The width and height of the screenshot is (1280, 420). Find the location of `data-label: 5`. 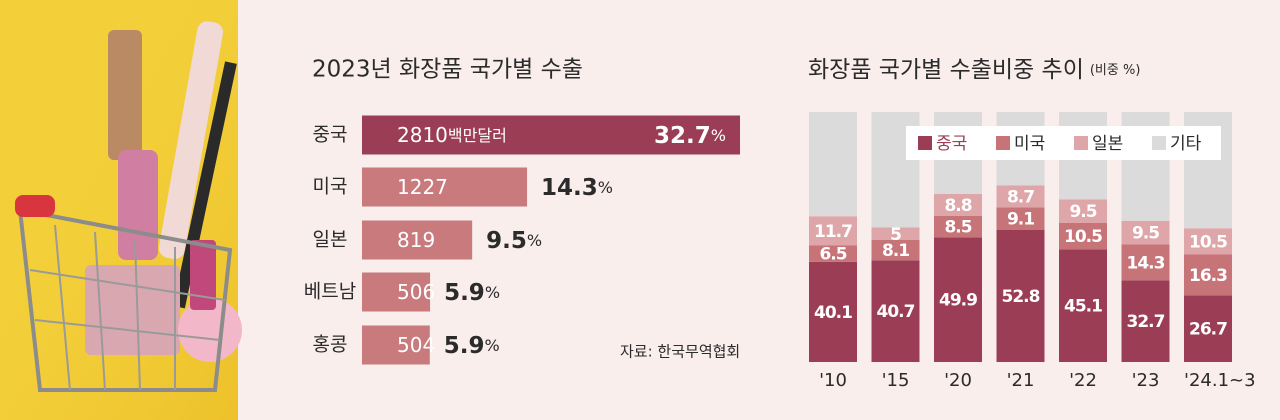

data-label: 5 is located at coordinates (895, 235).